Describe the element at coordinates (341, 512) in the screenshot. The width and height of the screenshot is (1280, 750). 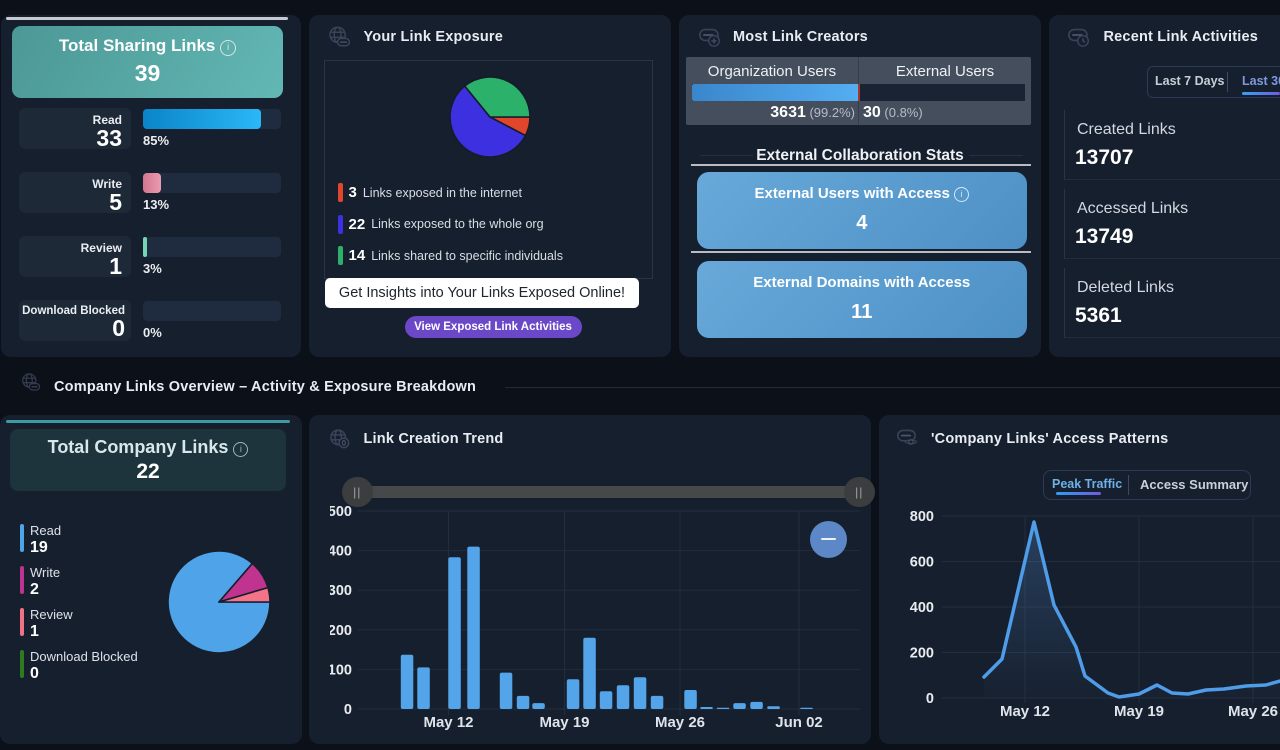
I see `svg-text: 500` at that location.